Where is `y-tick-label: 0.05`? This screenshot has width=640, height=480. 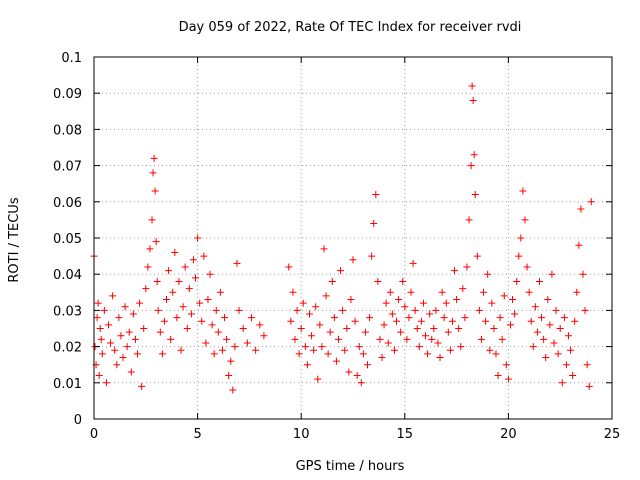 y-tick-label: 0.05 is located at coordinates (67, 239).